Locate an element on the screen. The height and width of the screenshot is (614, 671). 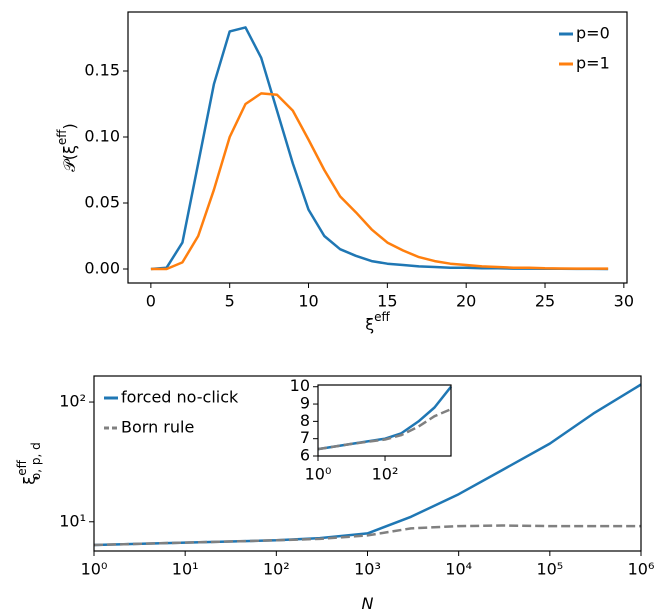
legend-label: p=0 is located at coordinates (593, 33).